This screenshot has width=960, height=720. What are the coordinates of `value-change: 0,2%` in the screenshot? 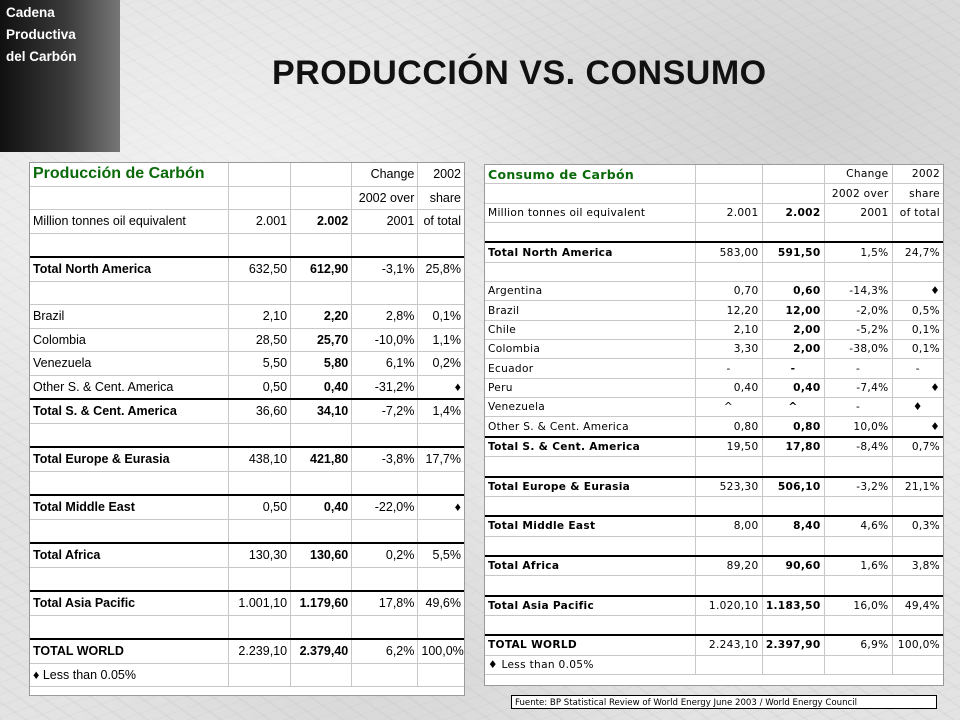 It's located at (385, 555).